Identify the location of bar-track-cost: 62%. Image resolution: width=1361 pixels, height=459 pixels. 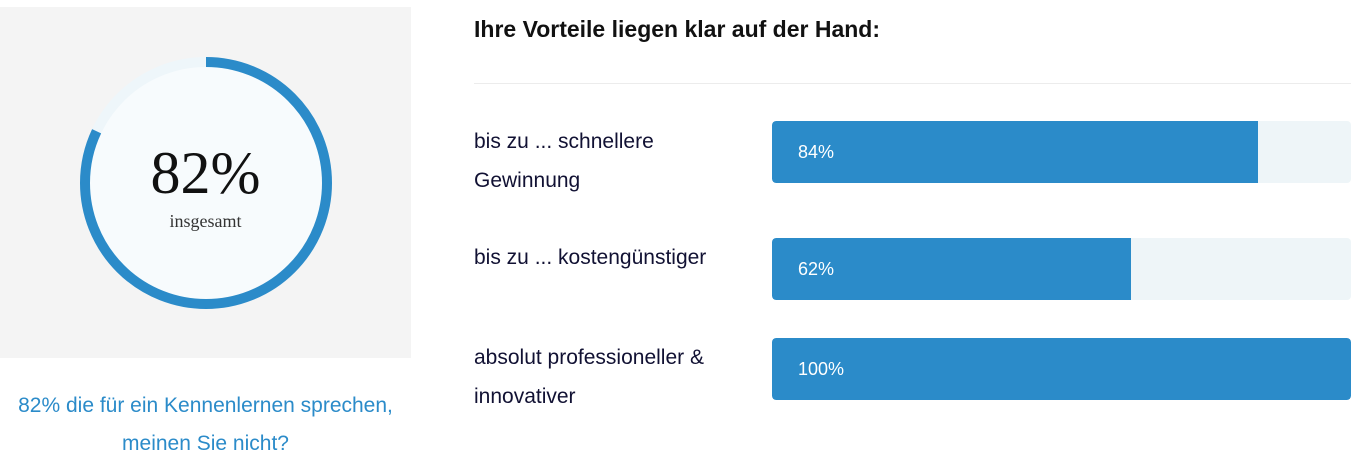
(1061, 269).